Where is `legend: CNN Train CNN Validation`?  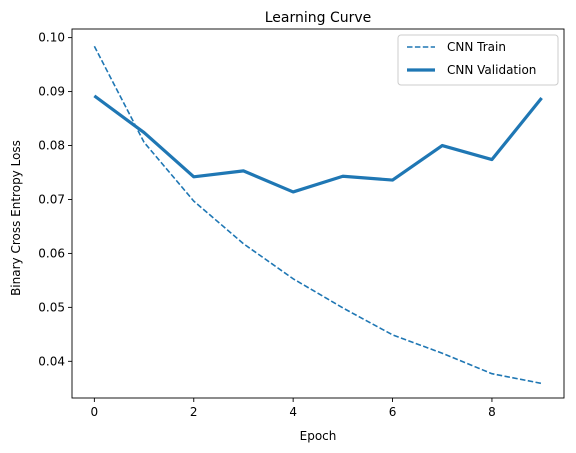
legend: CNN Train CNN Validation is located at coordinates (478, 60).